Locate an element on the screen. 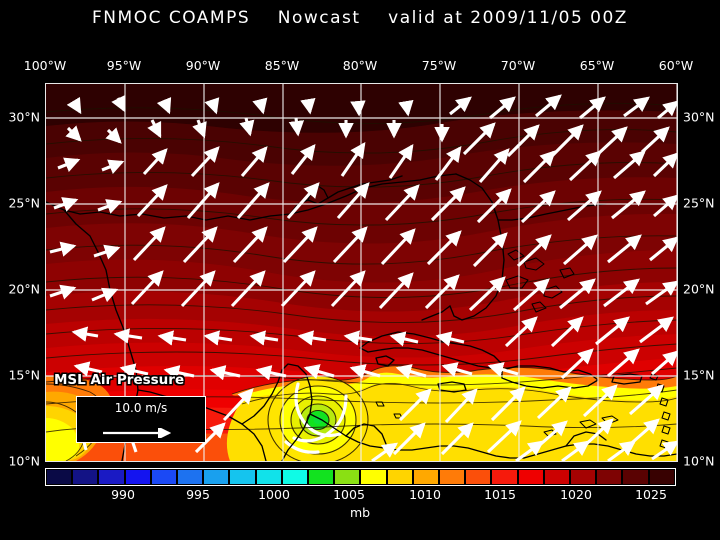 This screenshot has height=540, width=720. pressure-colorbar is located at coordinates (360, 477).